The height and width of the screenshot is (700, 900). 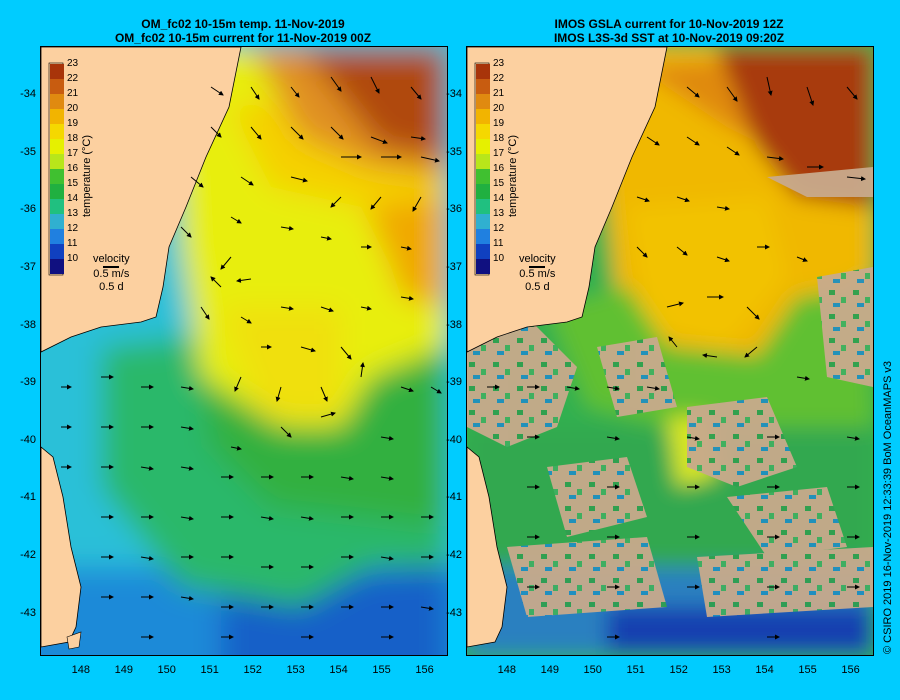 I want to click on right-velocity-legend: velocity 0.5 m/s 0.5 d, so click(x=537, y=273).